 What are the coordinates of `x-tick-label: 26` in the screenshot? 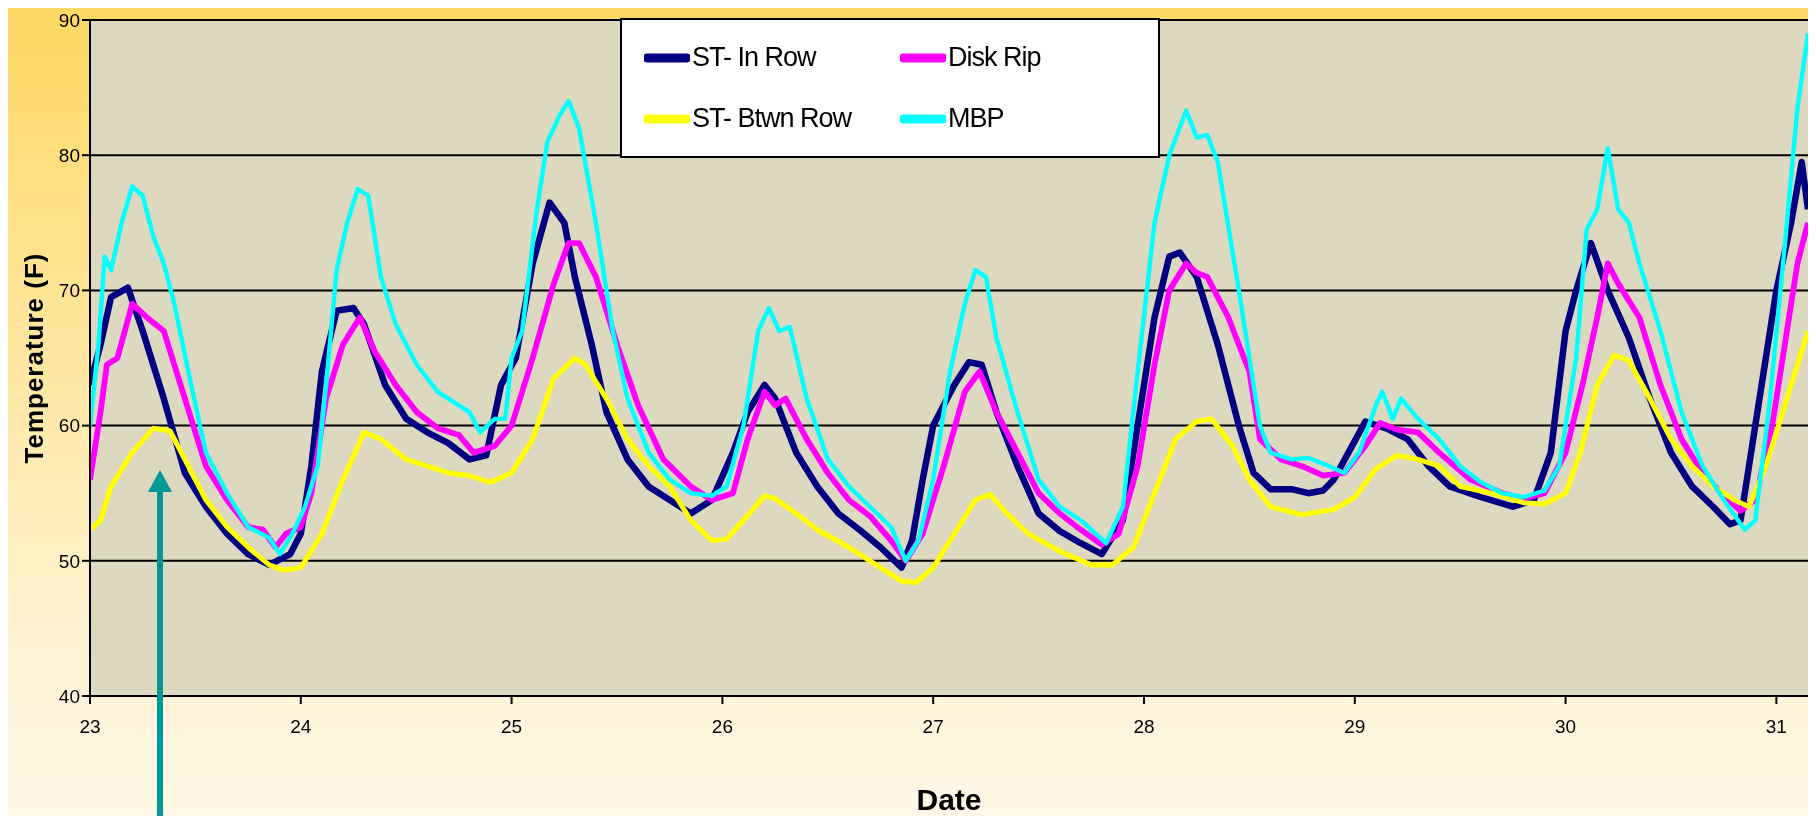 It's located at (722, 727).